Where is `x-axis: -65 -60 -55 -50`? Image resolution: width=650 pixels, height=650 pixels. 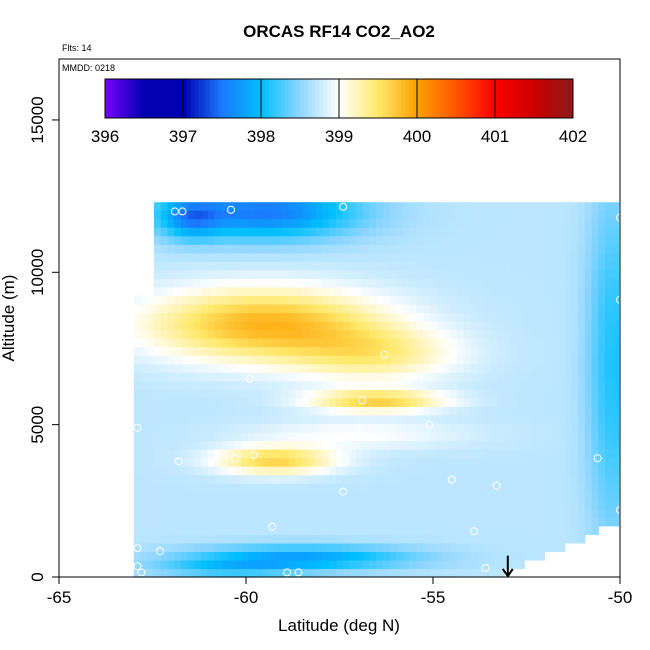 x-axis: -65 -60 -55 -50 is located at coordinates (339, 592).